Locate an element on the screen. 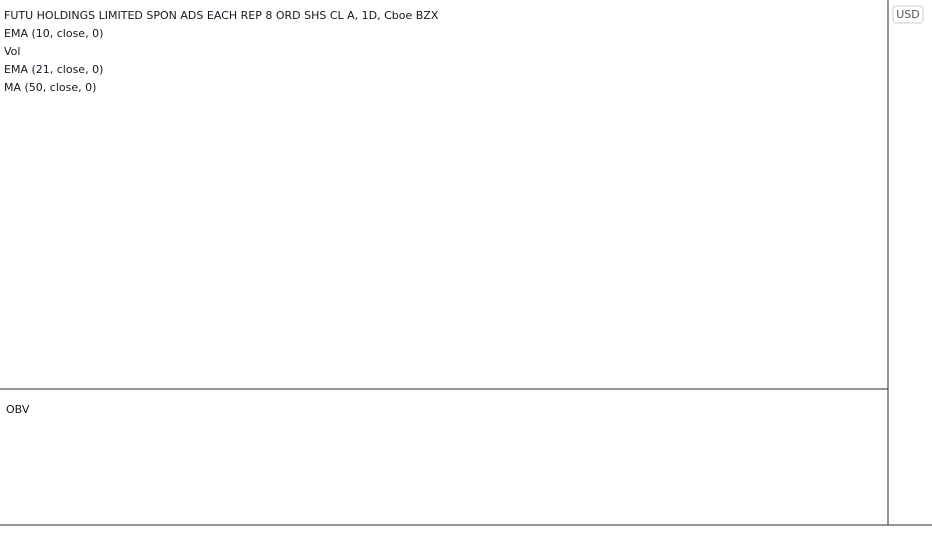 This screenshot has height=550, width=932. legend-item: Vol is located at coordinates (12, 51).